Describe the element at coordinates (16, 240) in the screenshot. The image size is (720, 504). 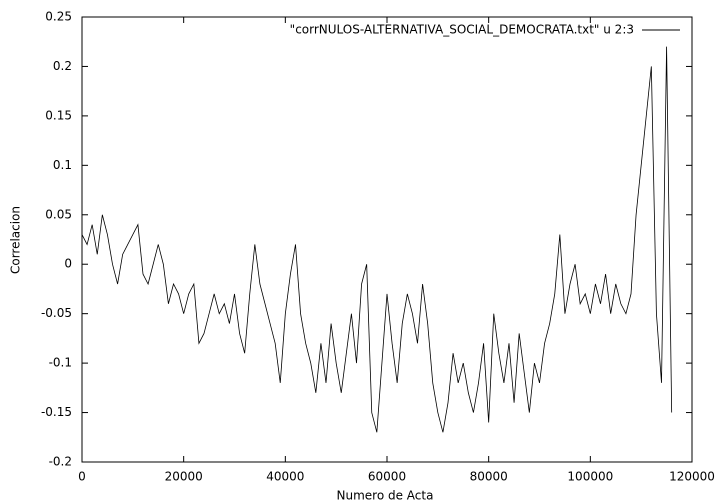
I see `y-axis-label: Correlacion` at that location.